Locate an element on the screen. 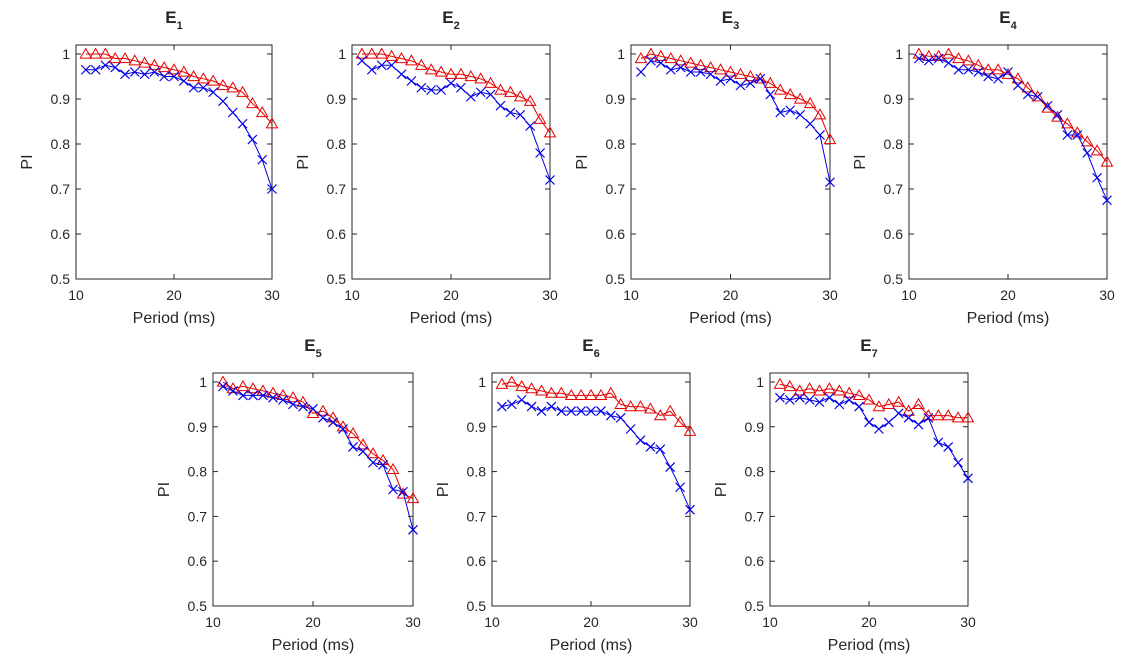 The image size is (1123, 665). chart-title: E5 is located at coordinates (312, 348).